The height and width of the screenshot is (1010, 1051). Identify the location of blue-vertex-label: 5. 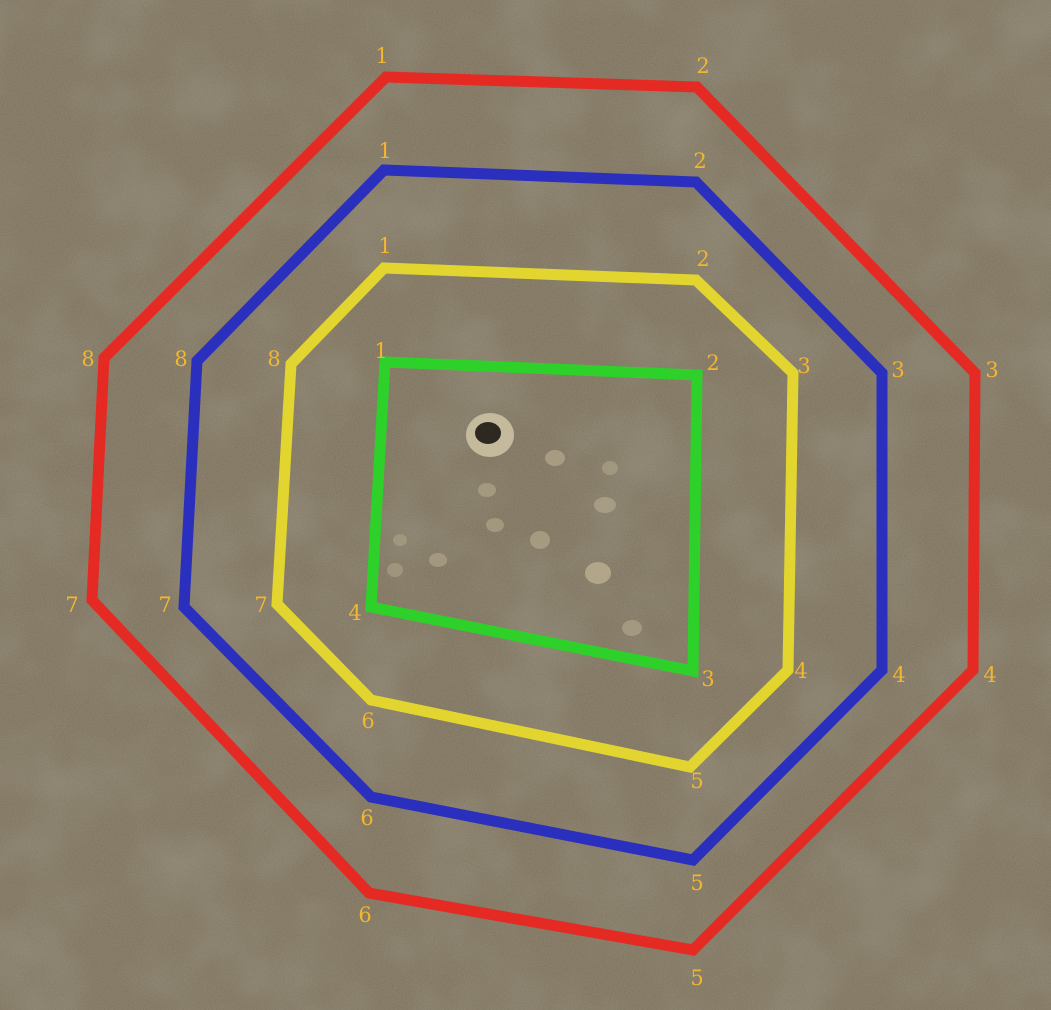
(696, 883).